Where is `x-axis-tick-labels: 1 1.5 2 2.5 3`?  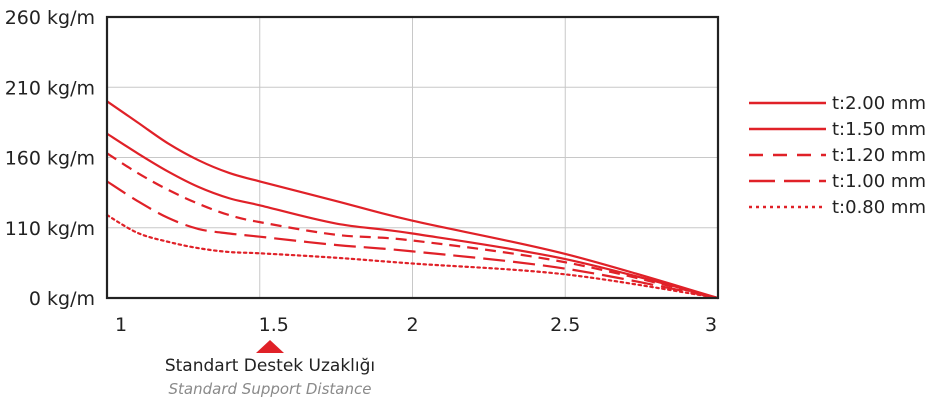 x-axis-tick-labels: 1 1.5 2 2.5 3 is located at coordinates (416, 325).